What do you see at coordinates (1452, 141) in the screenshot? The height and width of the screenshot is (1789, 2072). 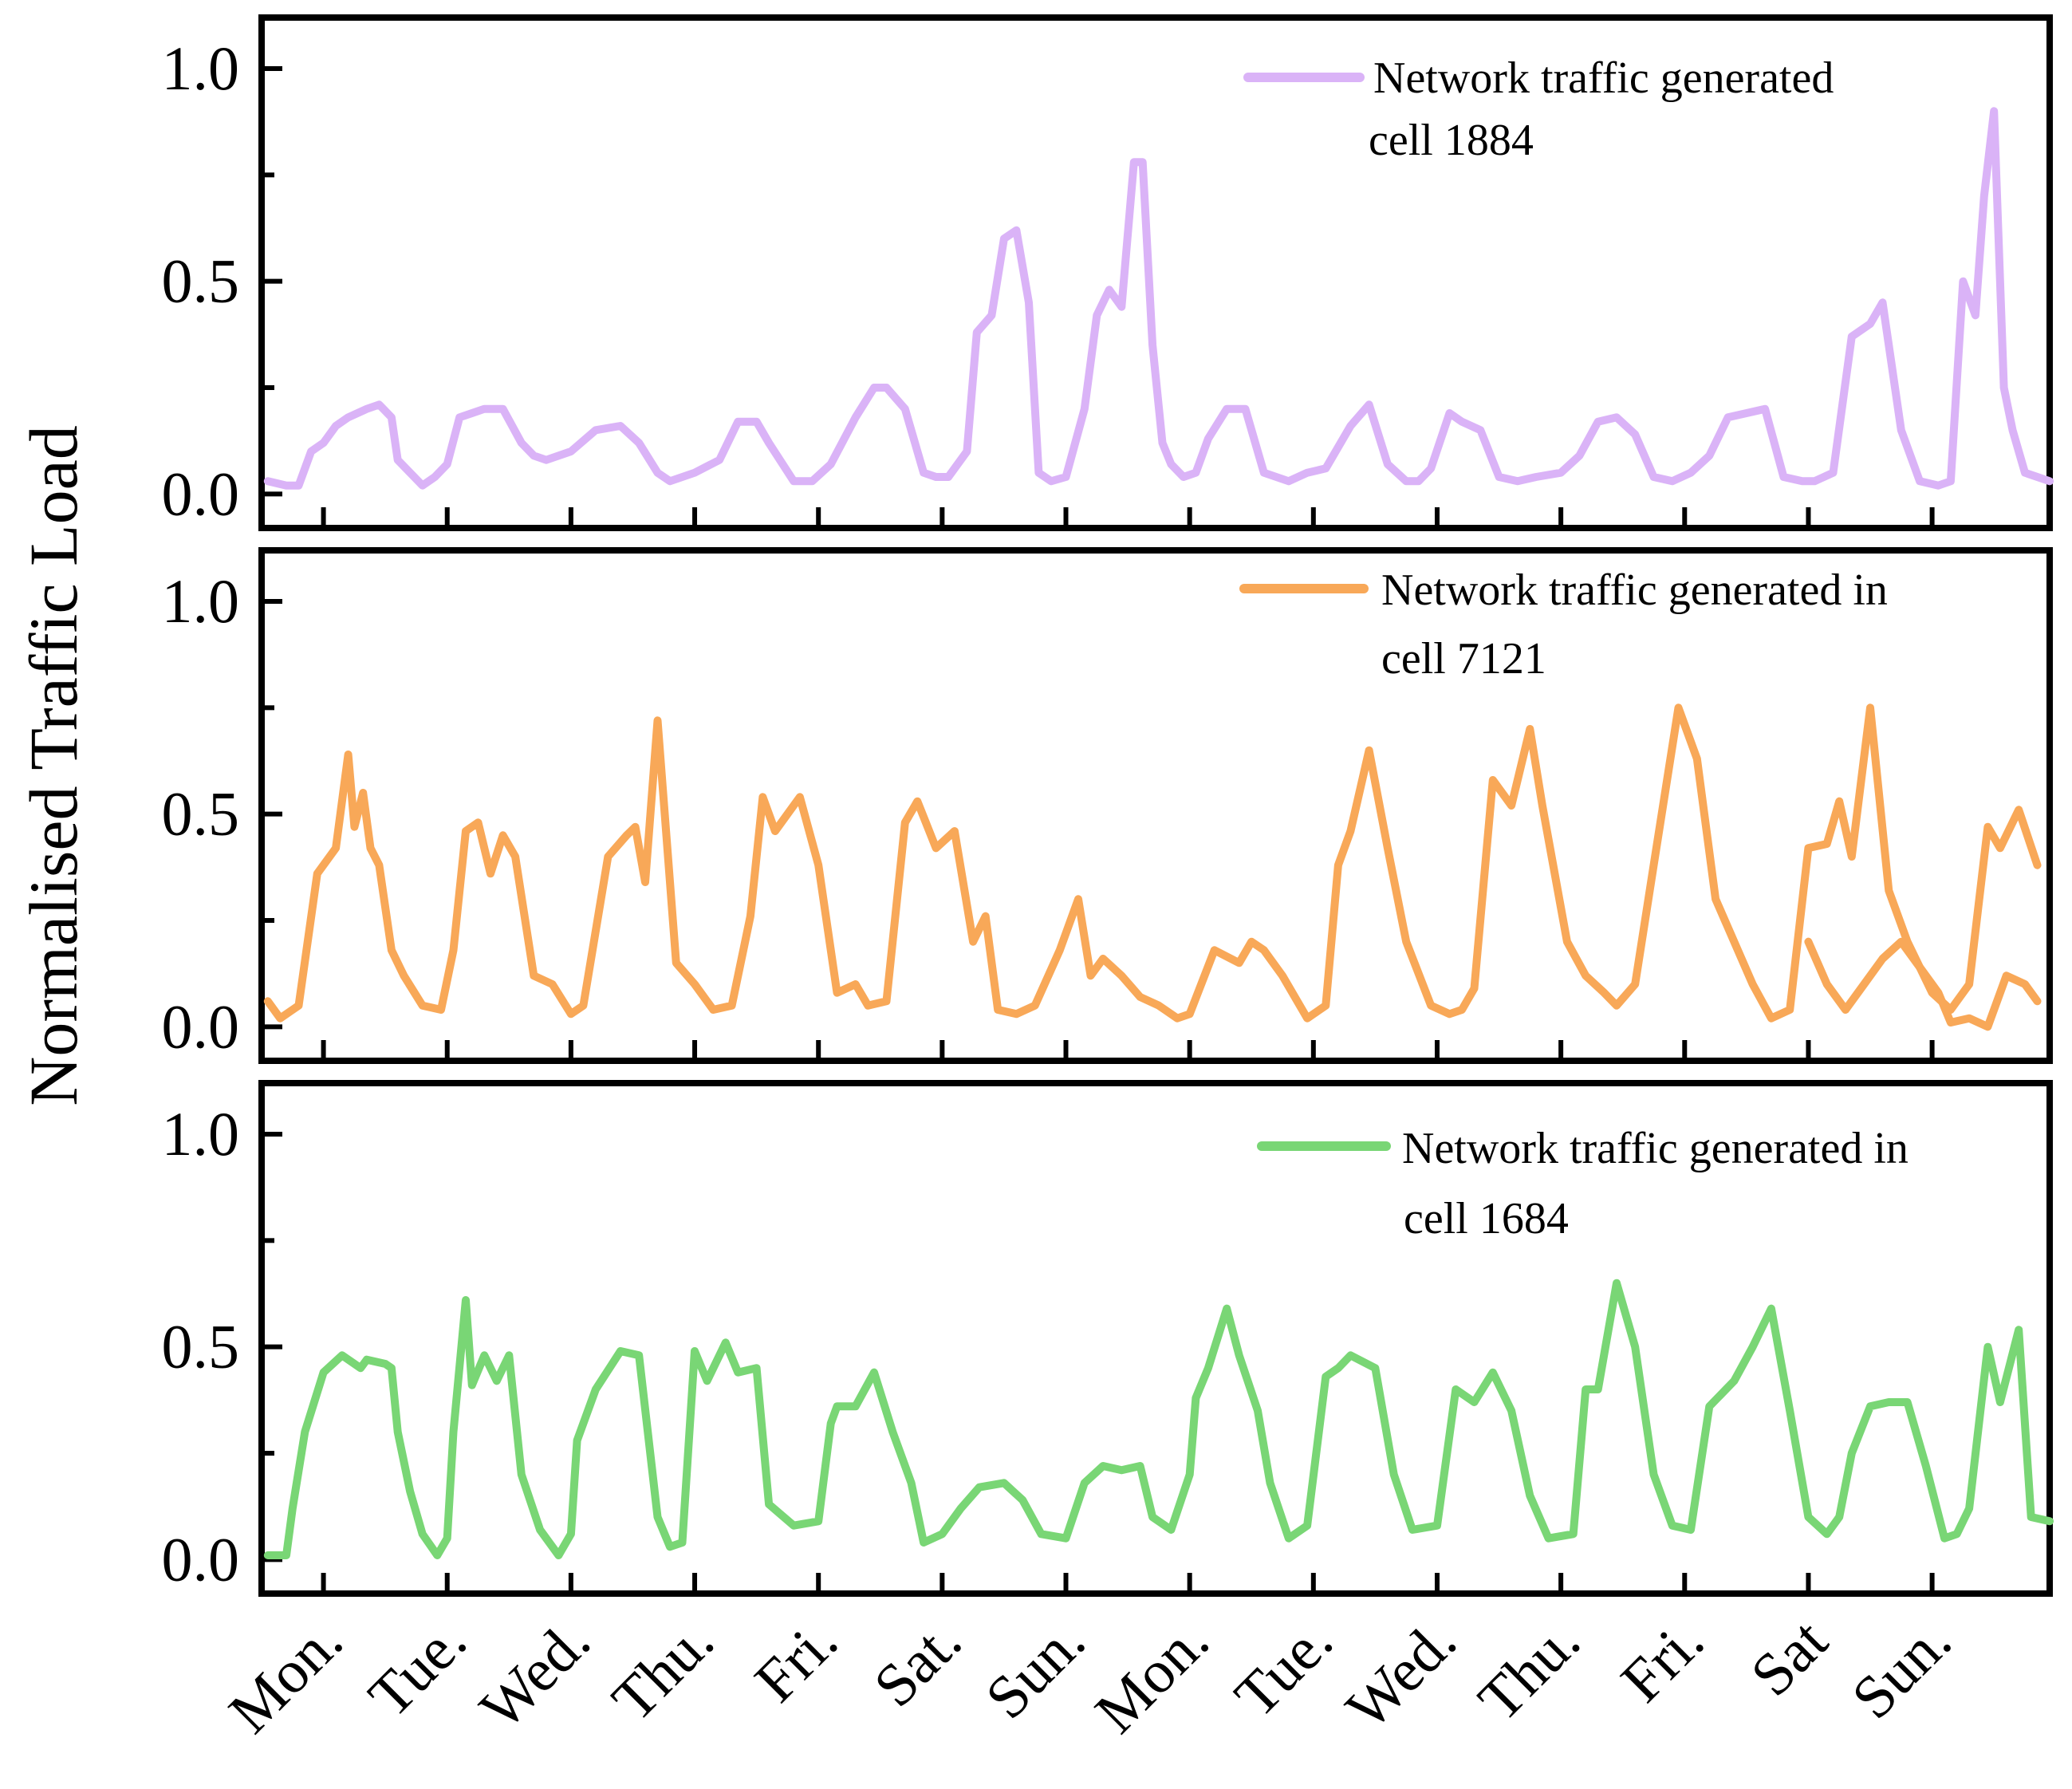 I see `legend-label-line2: cell 1884` at bounding box center [1452, 141].